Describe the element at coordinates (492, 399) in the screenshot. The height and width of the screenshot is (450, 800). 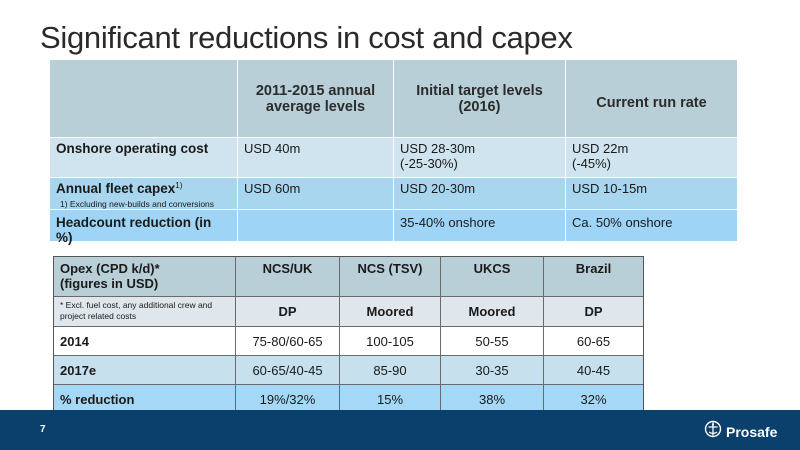
I see `table-cell: 38%` at that location.